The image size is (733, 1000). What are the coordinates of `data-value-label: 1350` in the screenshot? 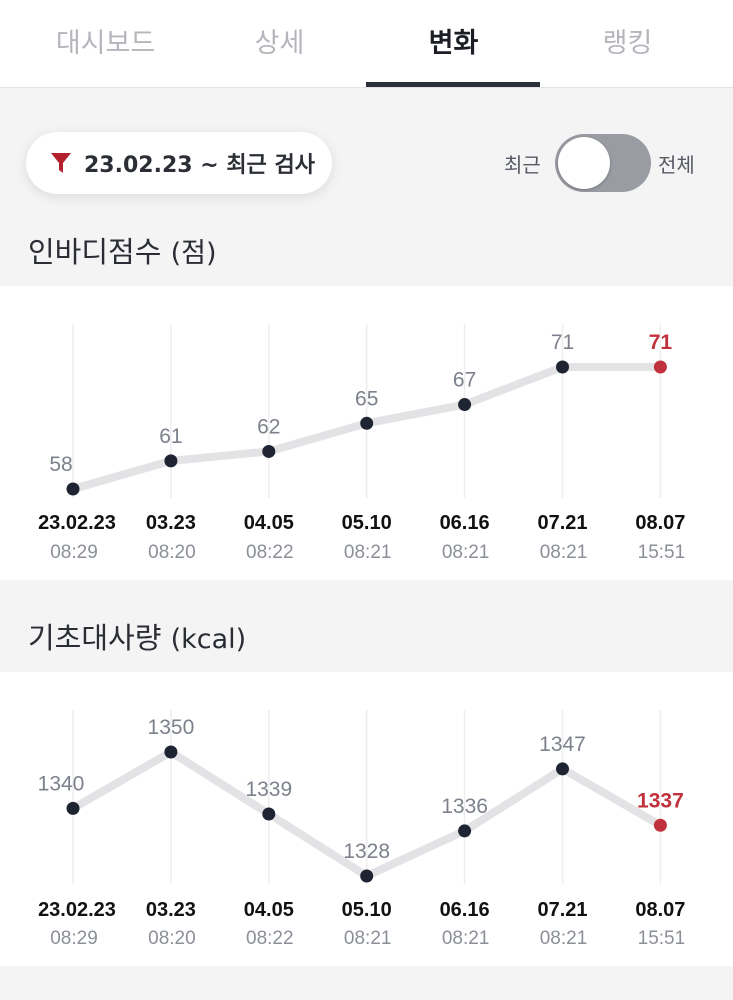 It's located at (171, 727).